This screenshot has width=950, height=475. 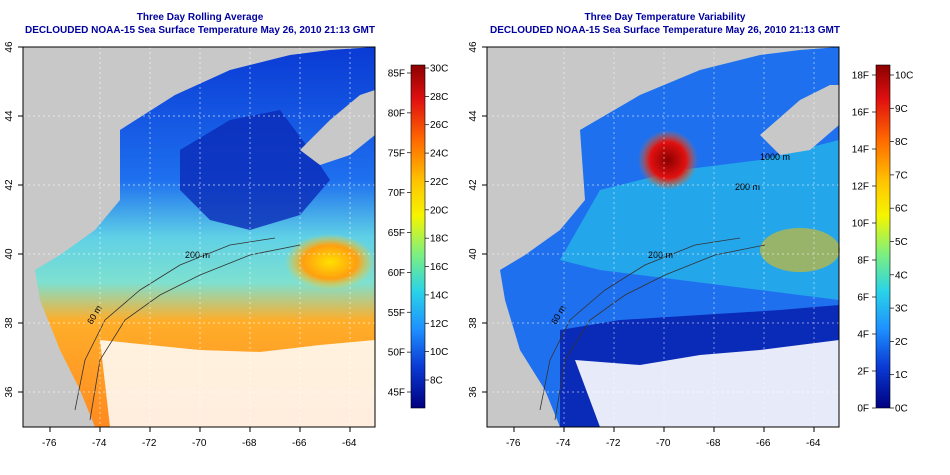 What do you see at coordinates (707, 383) in the screenshot?
I see `right-no-data-region` at bounding box center [707, 383].